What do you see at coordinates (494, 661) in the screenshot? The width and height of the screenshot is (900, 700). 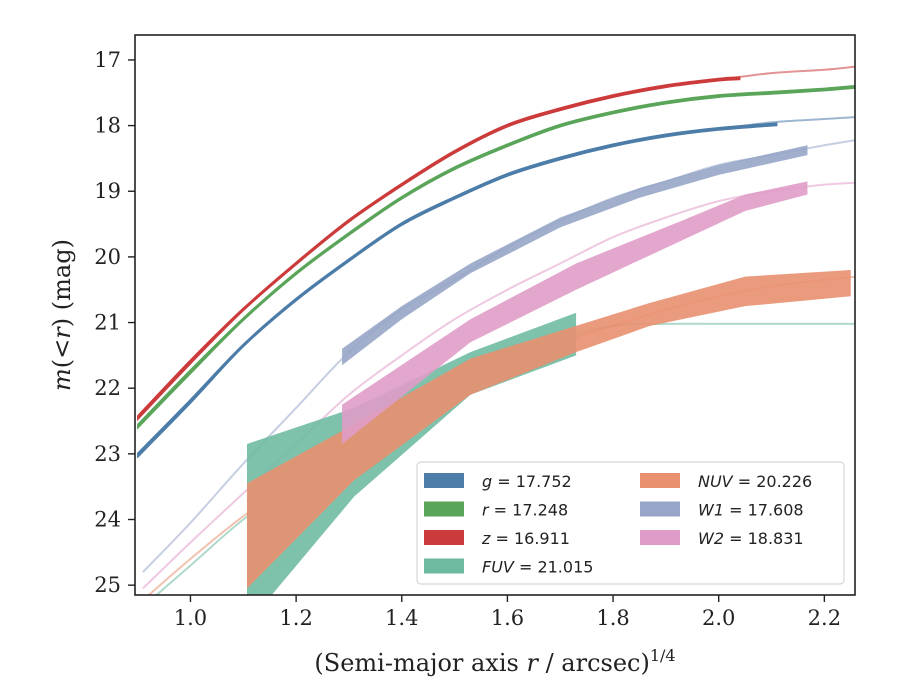 I see `x-axis-label: (Semi-major axis r / arcsec)1/4` at bounding box center [494, 661].